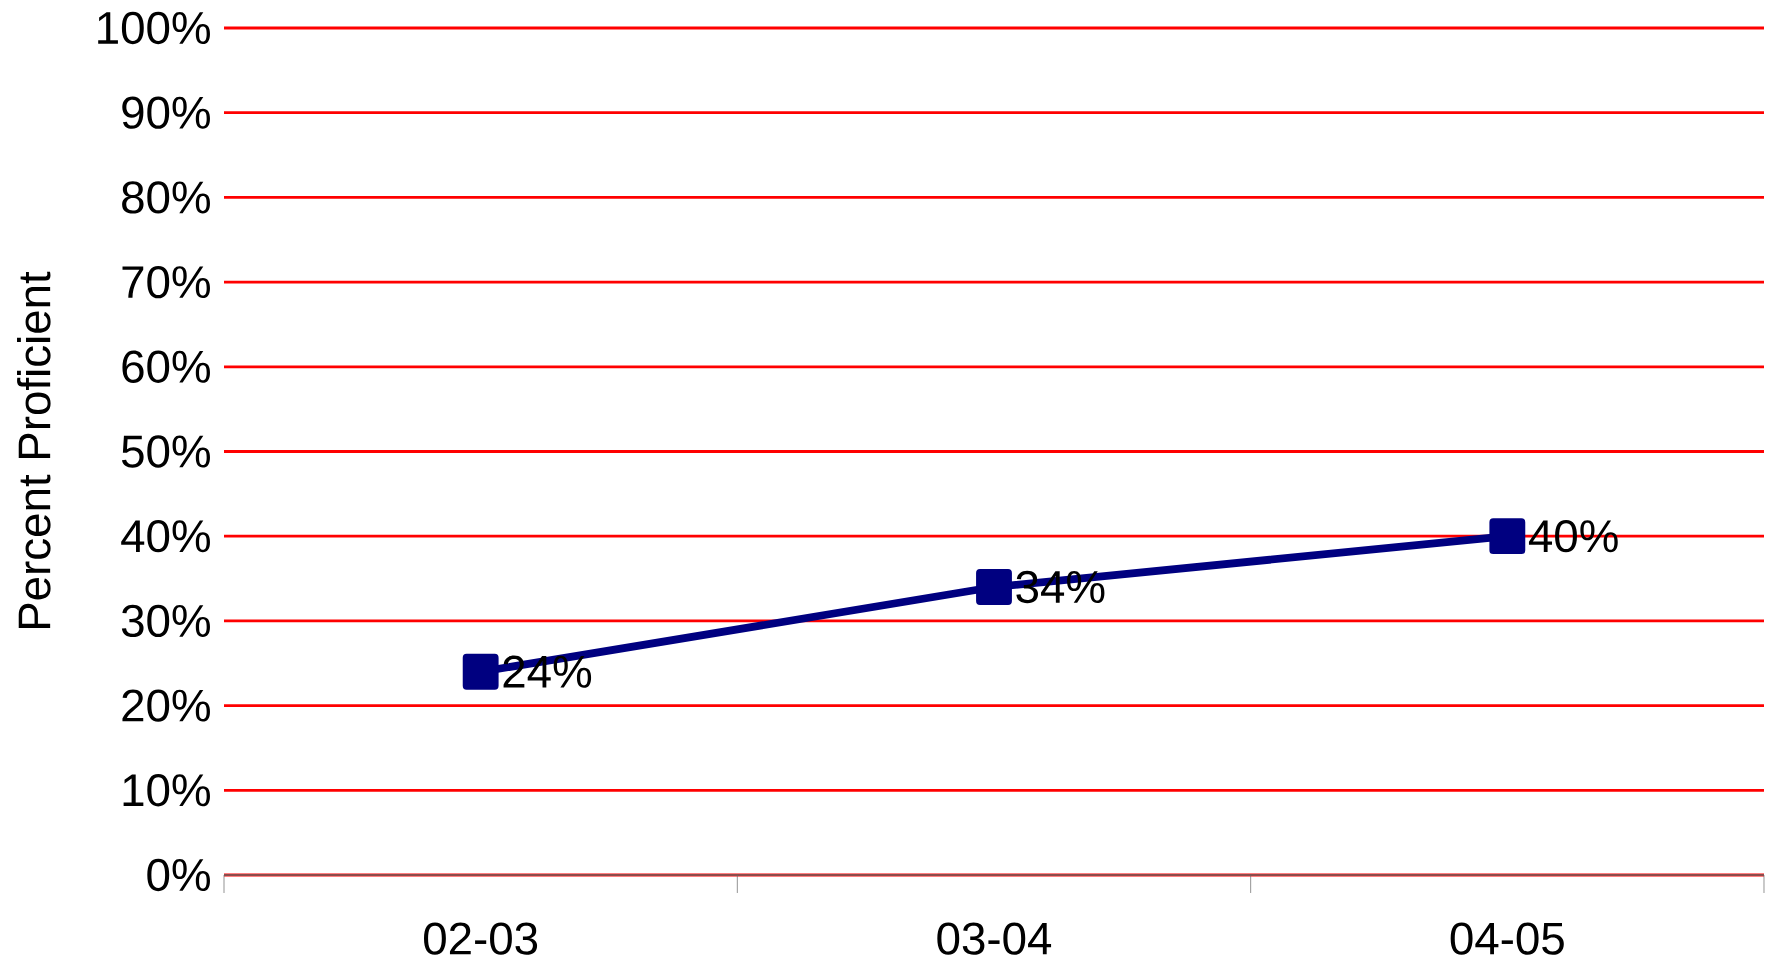 Image resolution: width=1771 pixels, height=966 pixels. What do you see at coordinates (166, 282) in the screenshot?
I see `y-tick-label: 70%` at bounding box center [166, 282].